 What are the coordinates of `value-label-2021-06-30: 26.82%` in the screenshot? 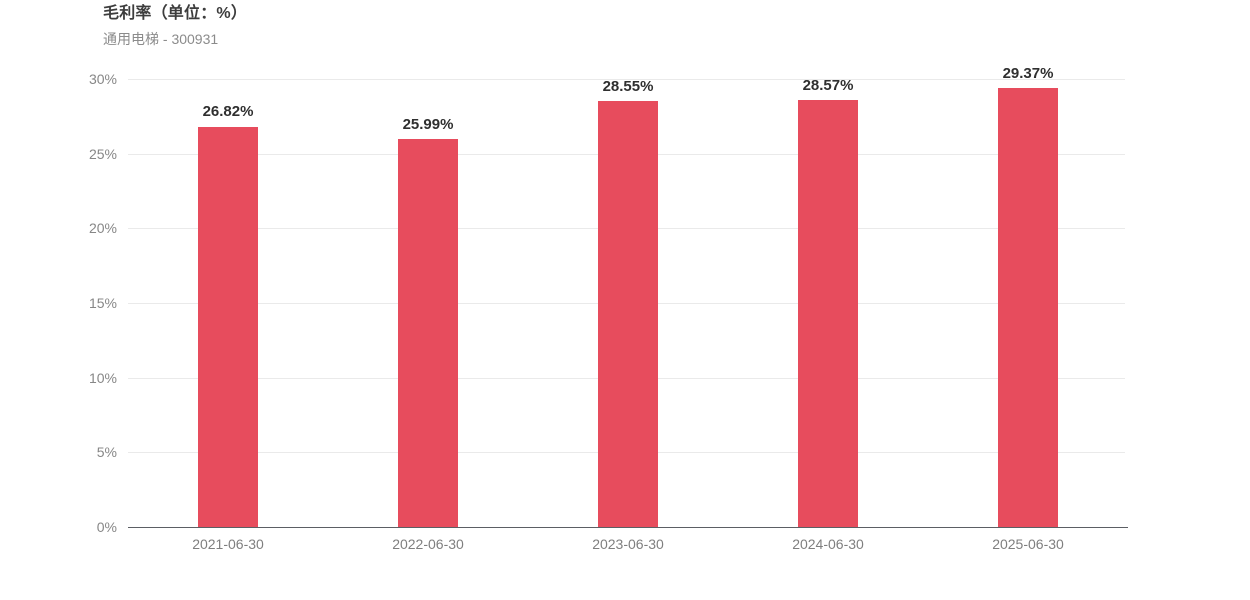 It's located at (228, 112).